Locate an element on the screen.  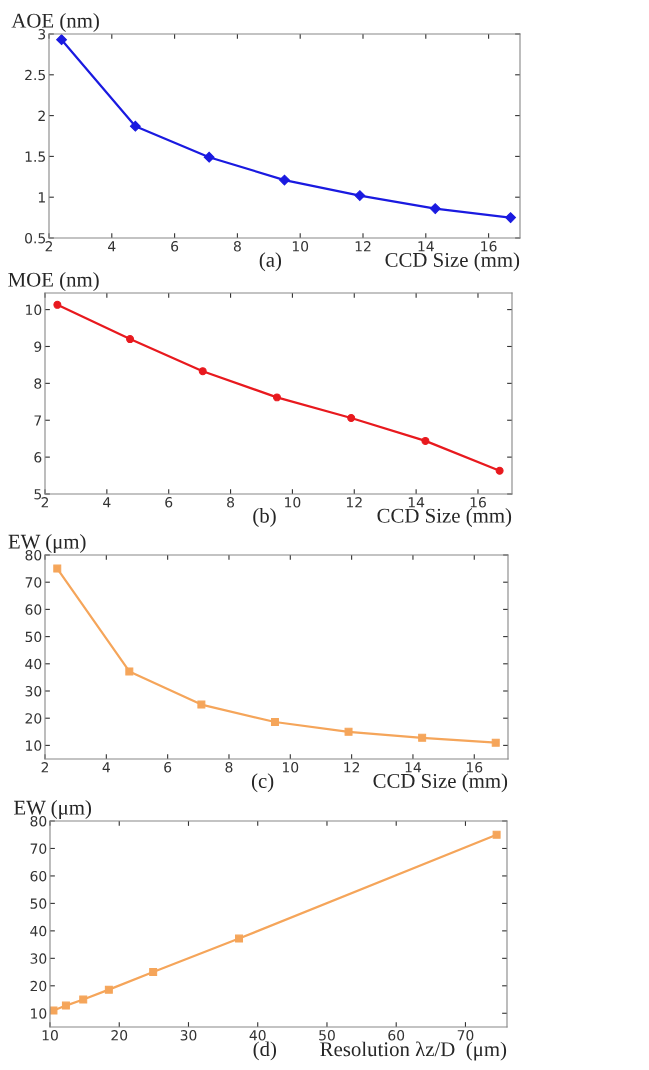
y-tick-label: 2 is located at coordinates (41, 115).